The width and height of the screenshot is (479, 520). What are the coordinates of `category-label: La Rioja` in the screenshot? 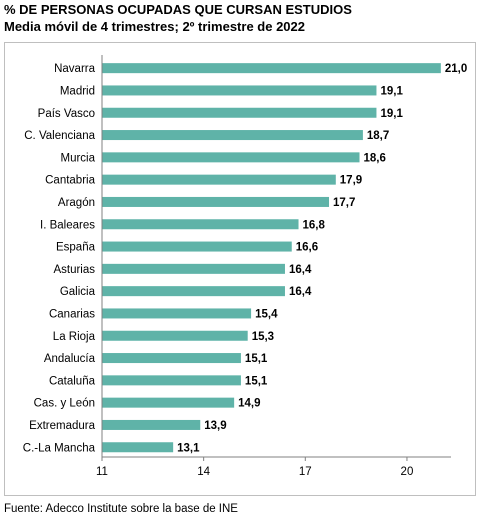 It's located at (74, 337).